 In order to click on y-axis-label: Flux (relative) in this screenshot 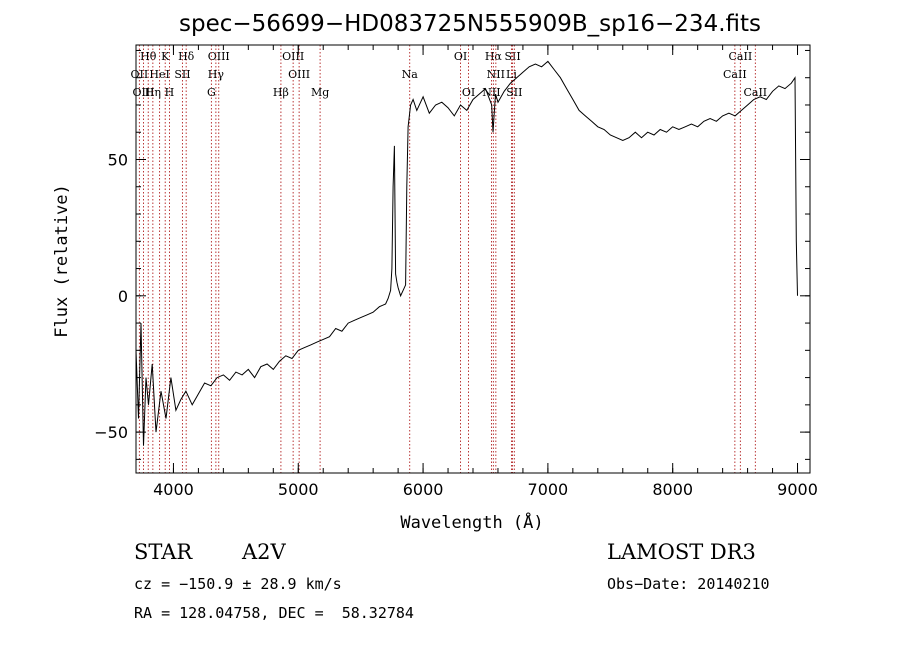, I will do `click(62, 261)`.